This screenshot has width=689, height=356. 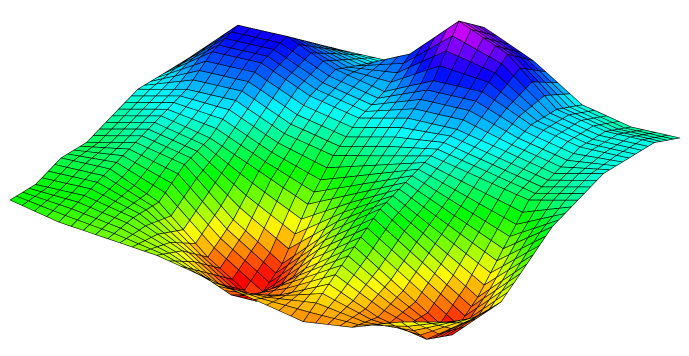 What do you see at coordinates (447, 321) in the screenshot?
I see `surface-patch` at bounding box center [447, 321].